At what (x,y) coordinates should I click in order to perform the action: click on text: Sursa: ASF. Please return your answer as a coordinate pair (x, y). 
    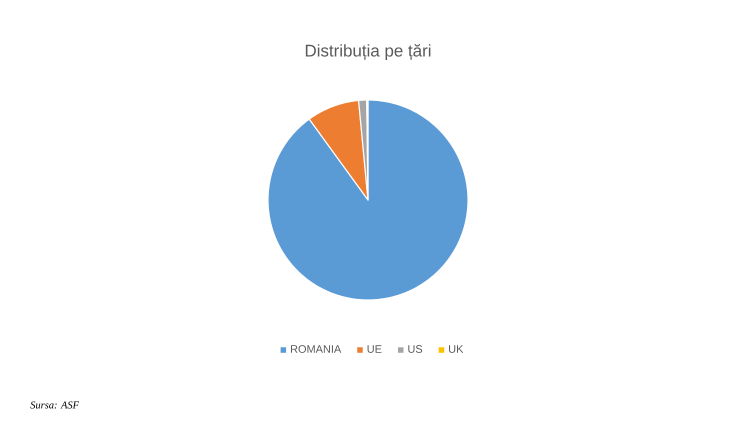
    Looking at the image, I should click on (55, 405).